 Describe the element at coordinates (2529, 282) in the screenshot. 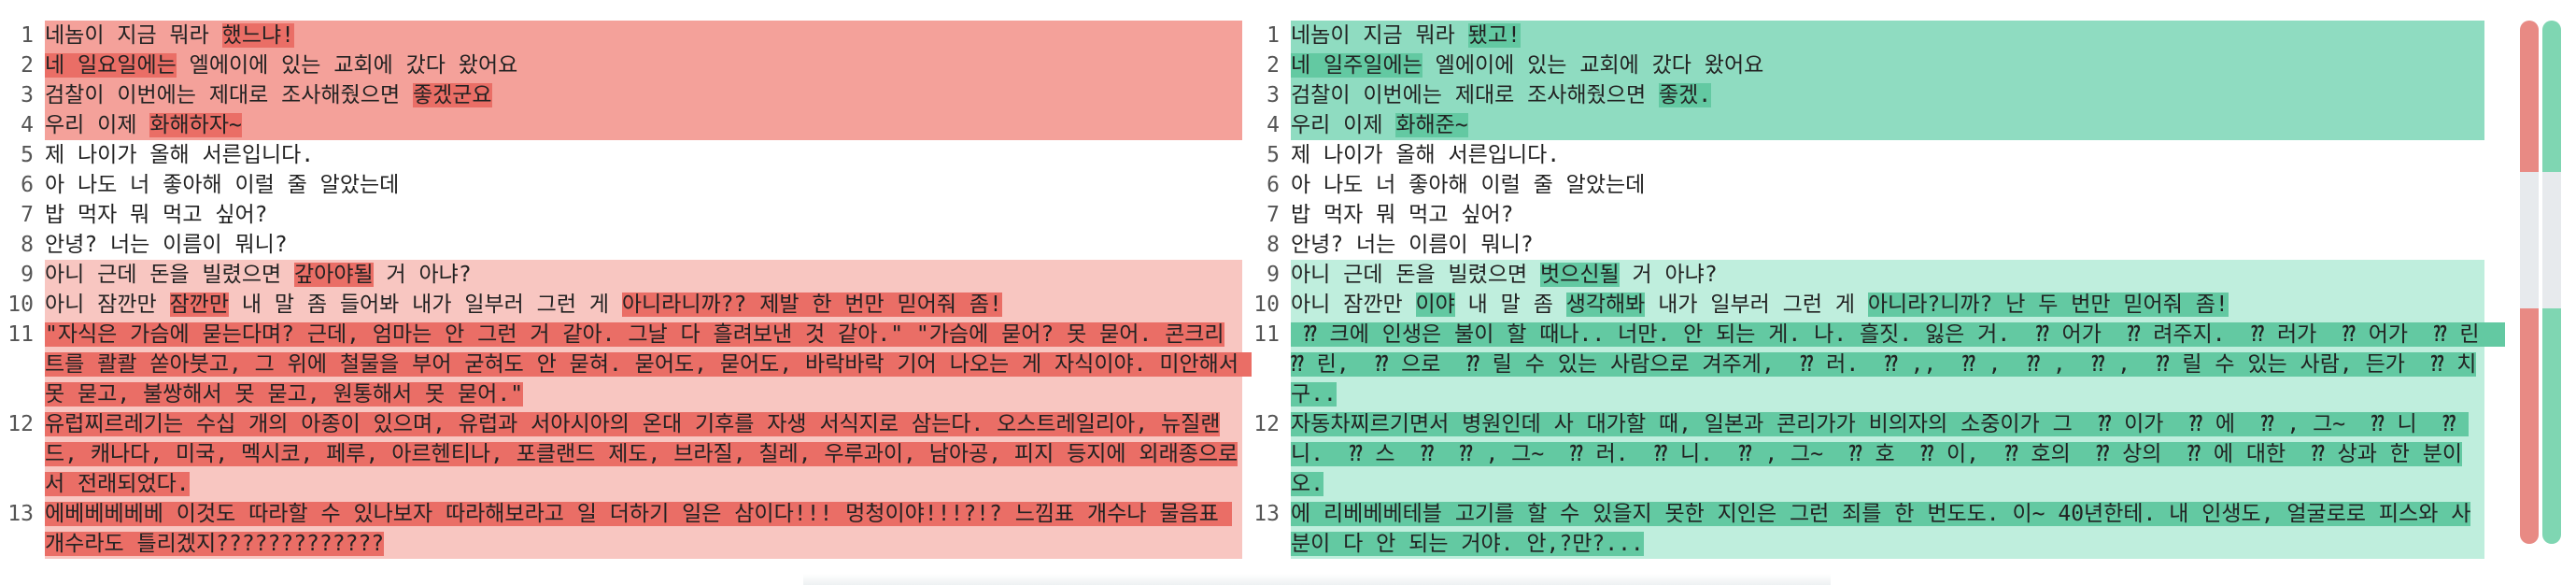

I see `overview-ruler-left` at that location.